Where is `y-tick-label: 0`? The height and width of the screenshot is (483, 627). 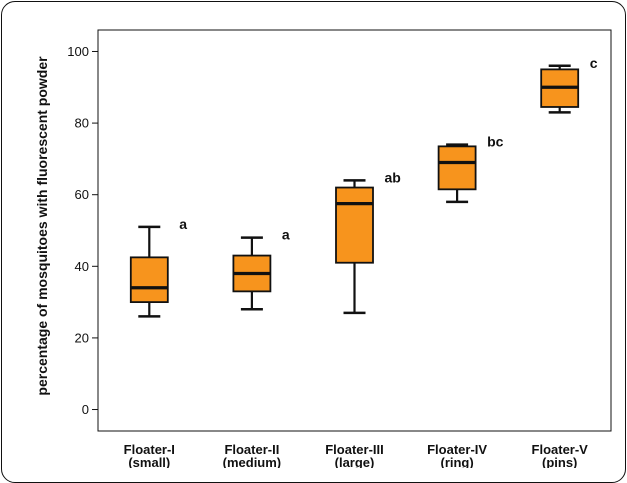 y-tick-label: 0 is located at coordinates (85, 409).